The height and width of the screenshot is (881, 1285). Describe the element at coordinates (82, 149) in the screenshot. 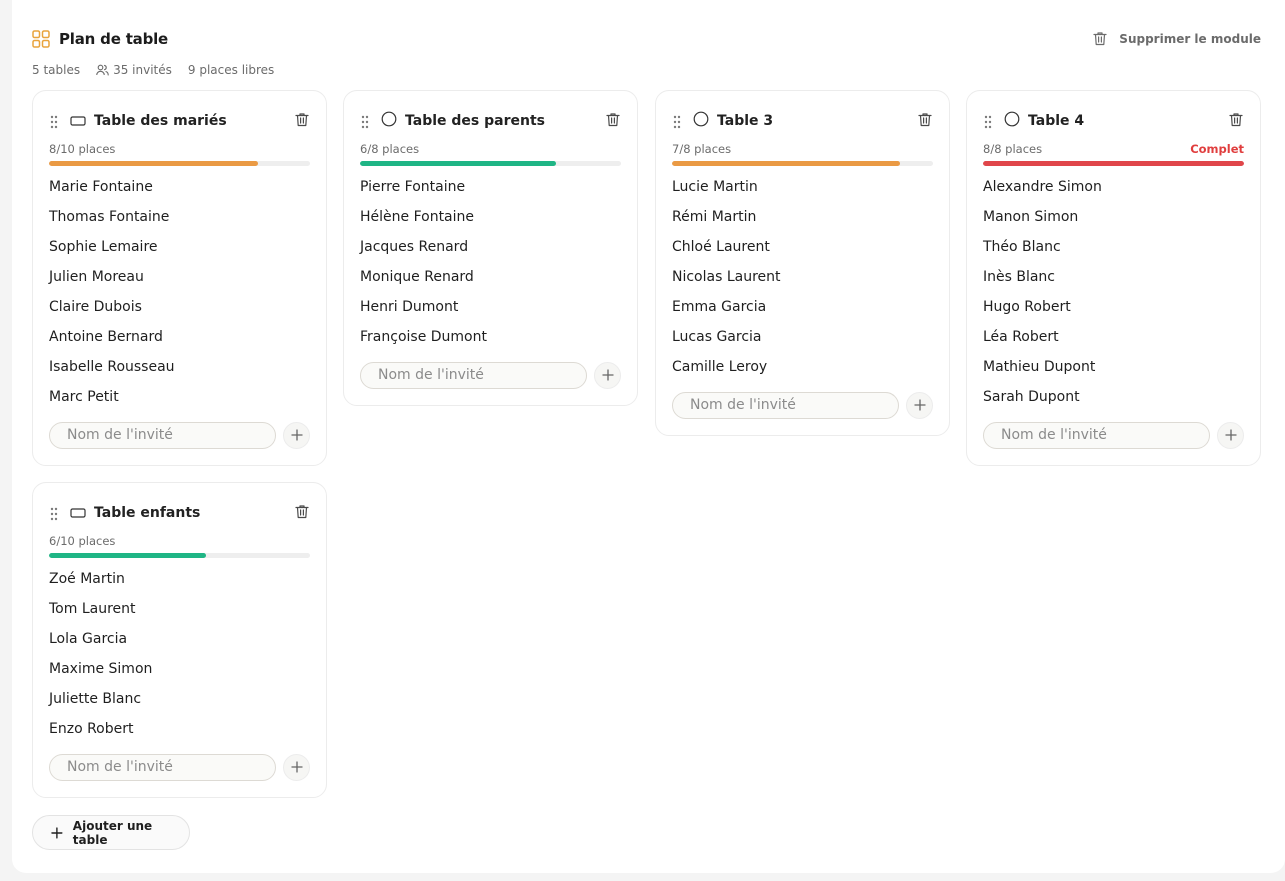

I see `places-count: 8/10 places` at that location.